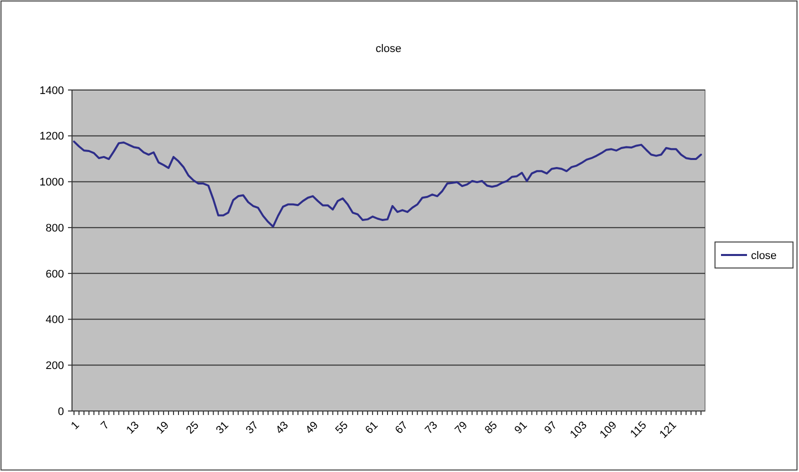 The width and height of the screenshot is (799, 472). Describe the element at coordinates (312, 428) in the screenshot. I see `x-tick-label: 49` at that location.